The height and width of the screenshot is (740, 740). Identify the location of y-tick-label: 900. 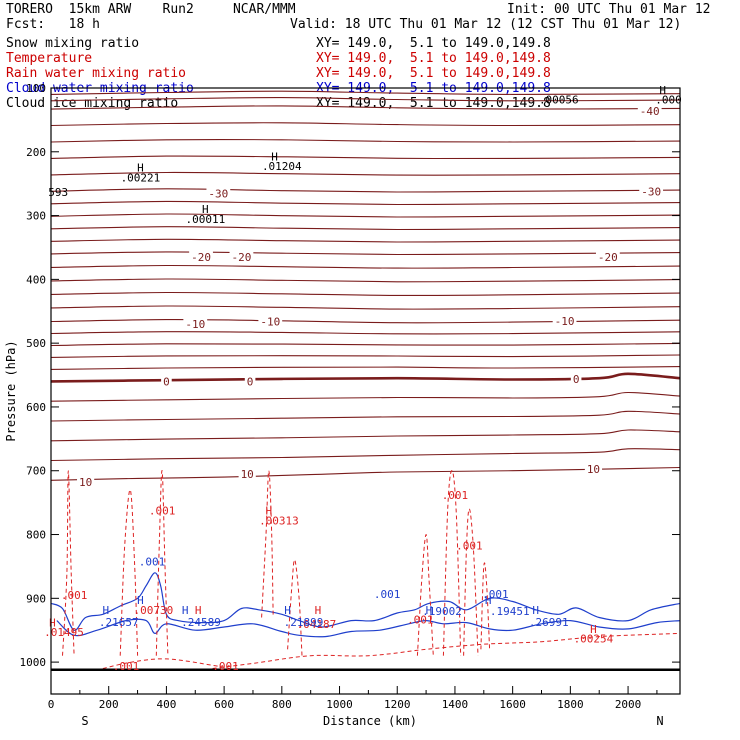
(36, 598).